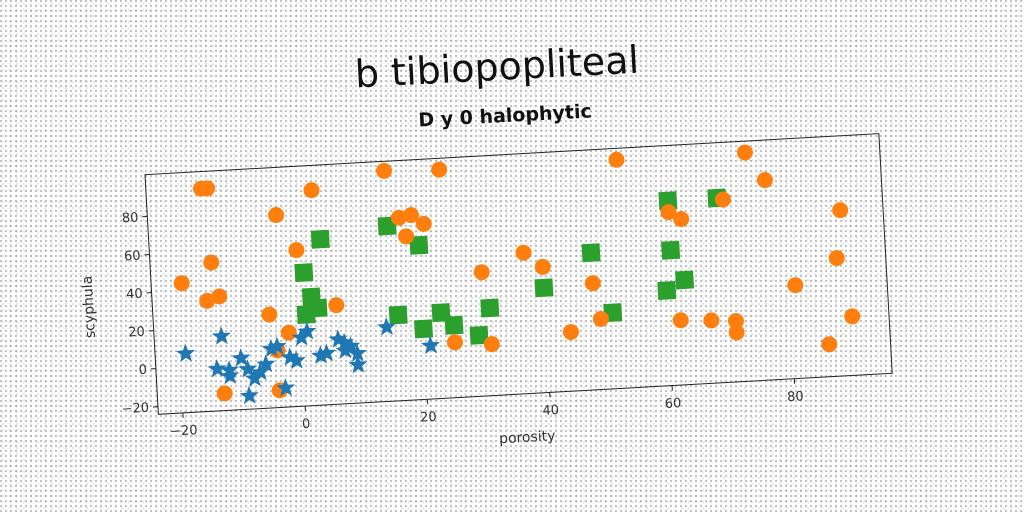 The height and width of the screenshot is (512, 1024). Describe the element at coordinates (428, 418) in the screenshot. I see `x-tick-label: 20` at that location.